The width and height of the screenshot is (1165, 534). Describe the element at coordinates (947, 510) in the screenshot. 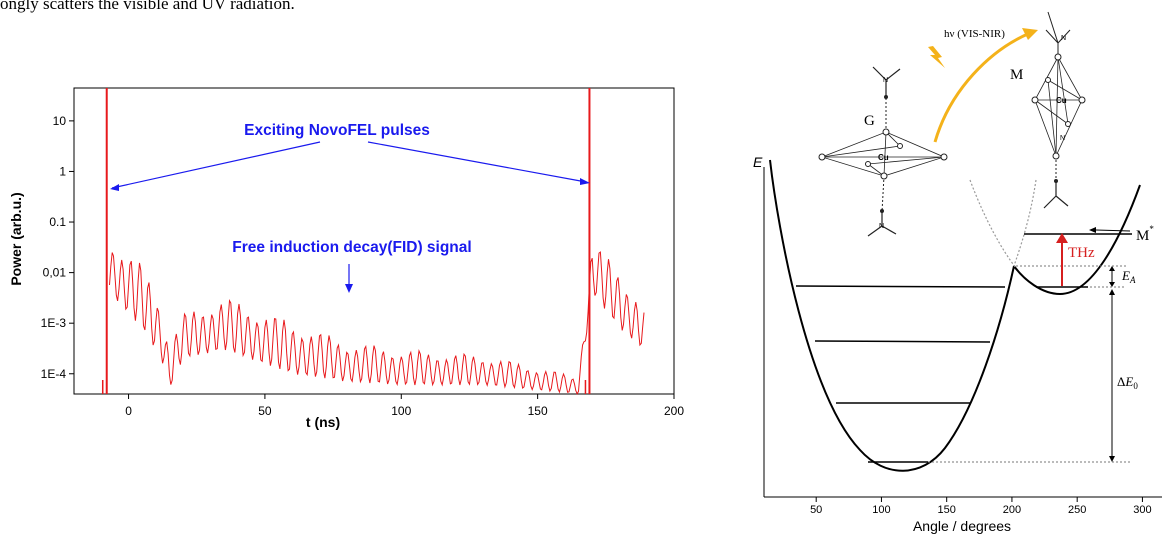

I see `angle-tick-label: 150` at that location.